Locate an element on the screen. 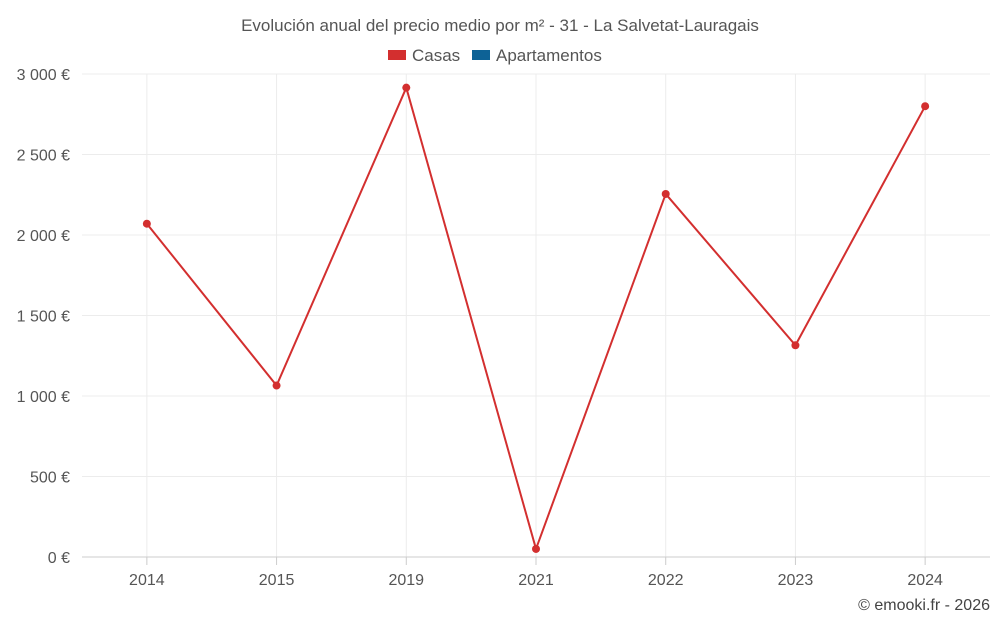  y-tick-label: 2 500 € is located at coordinates (43, 156).